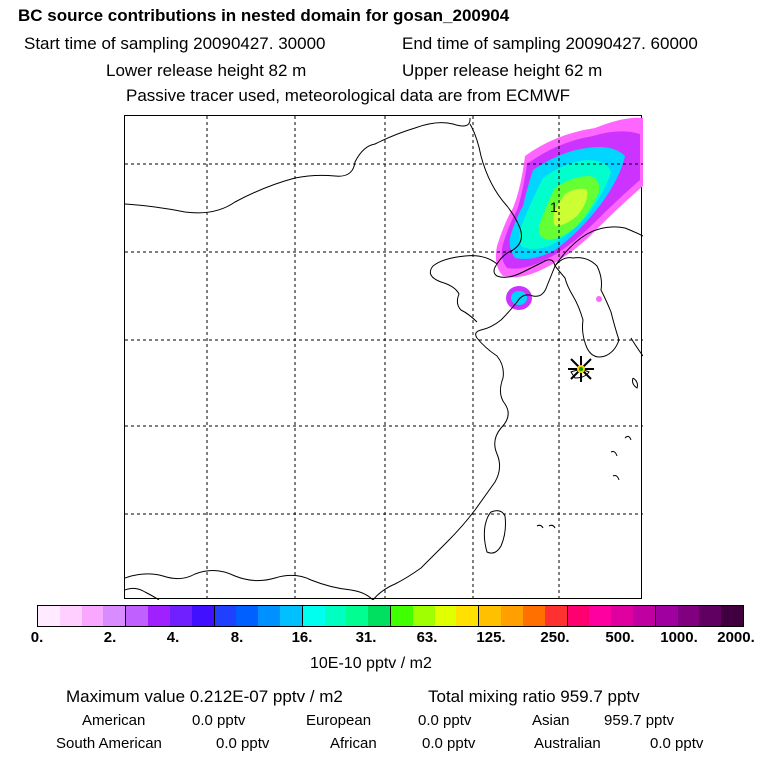  What do you see at coordinates (679, 637) in the screenshot?
I see `colorbar-tick-10: 1000.` at bounding box center [679, 637].